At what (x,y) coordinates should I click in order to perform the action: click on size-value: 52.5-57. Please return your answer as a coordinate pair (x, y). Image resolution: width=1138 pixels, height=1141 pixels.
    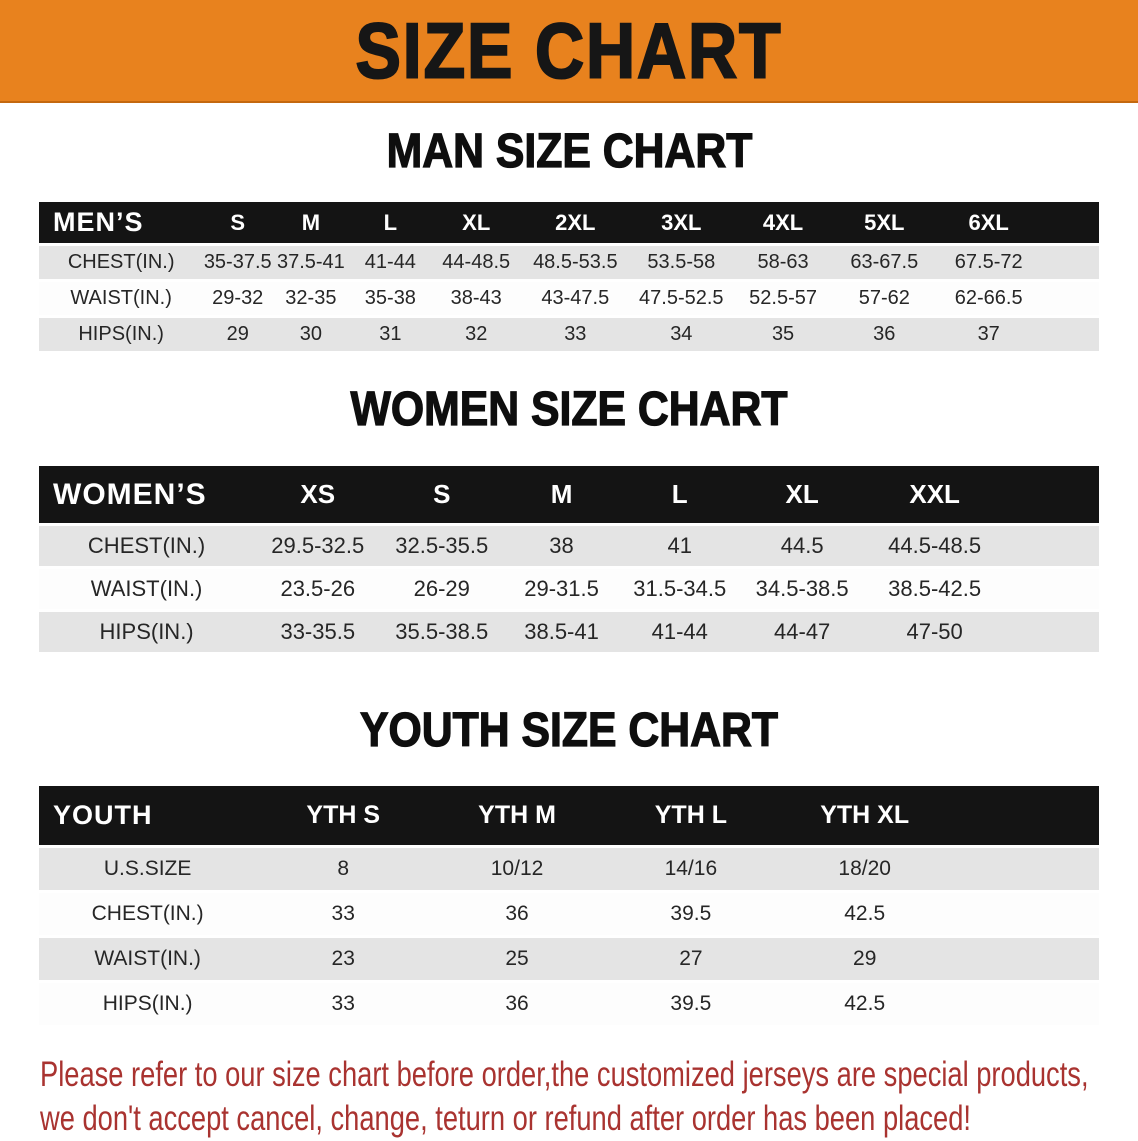
    Looking at the image, I should click on (783, 298).